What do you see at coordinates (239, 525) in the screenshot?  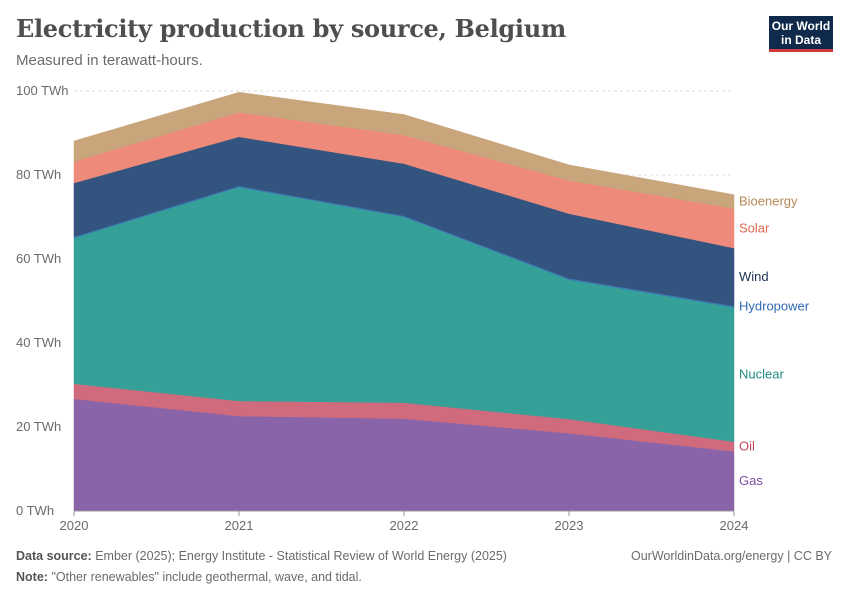 I see `x-tick-label: 2021` at bounding box center [239, 525].